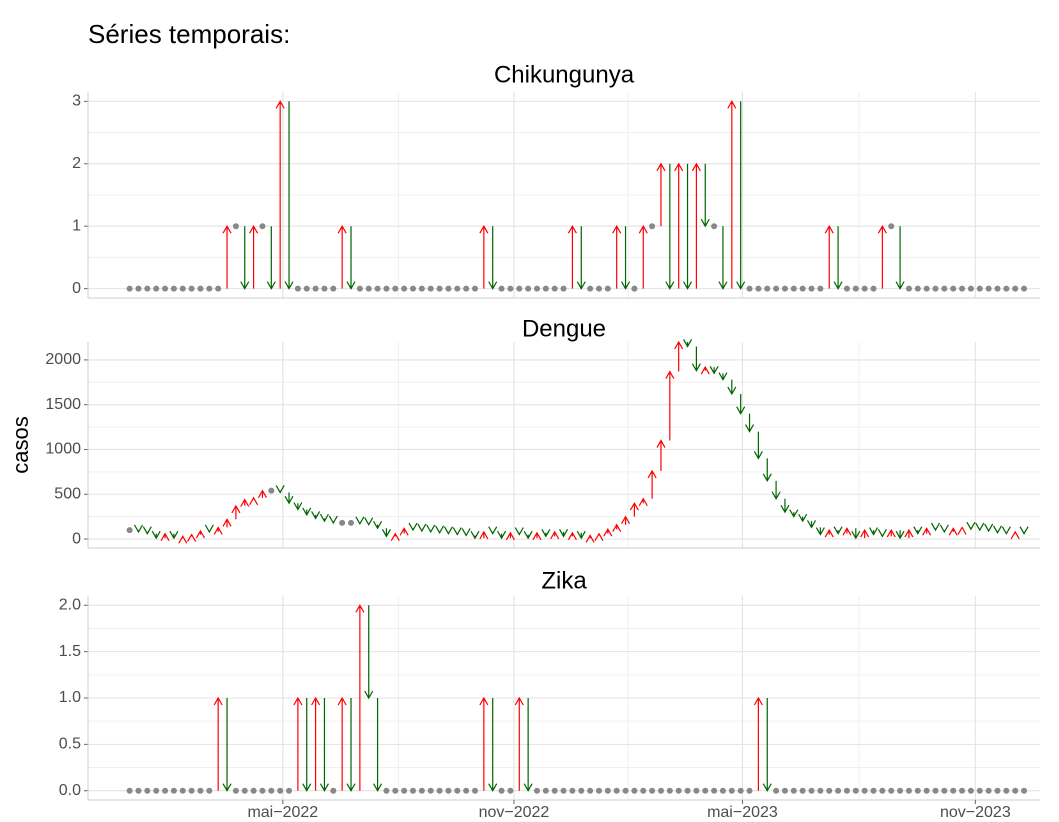  Describe the element at coordinates (564, 580) in the screenshot. I see `panel-title: Zika` at that location.